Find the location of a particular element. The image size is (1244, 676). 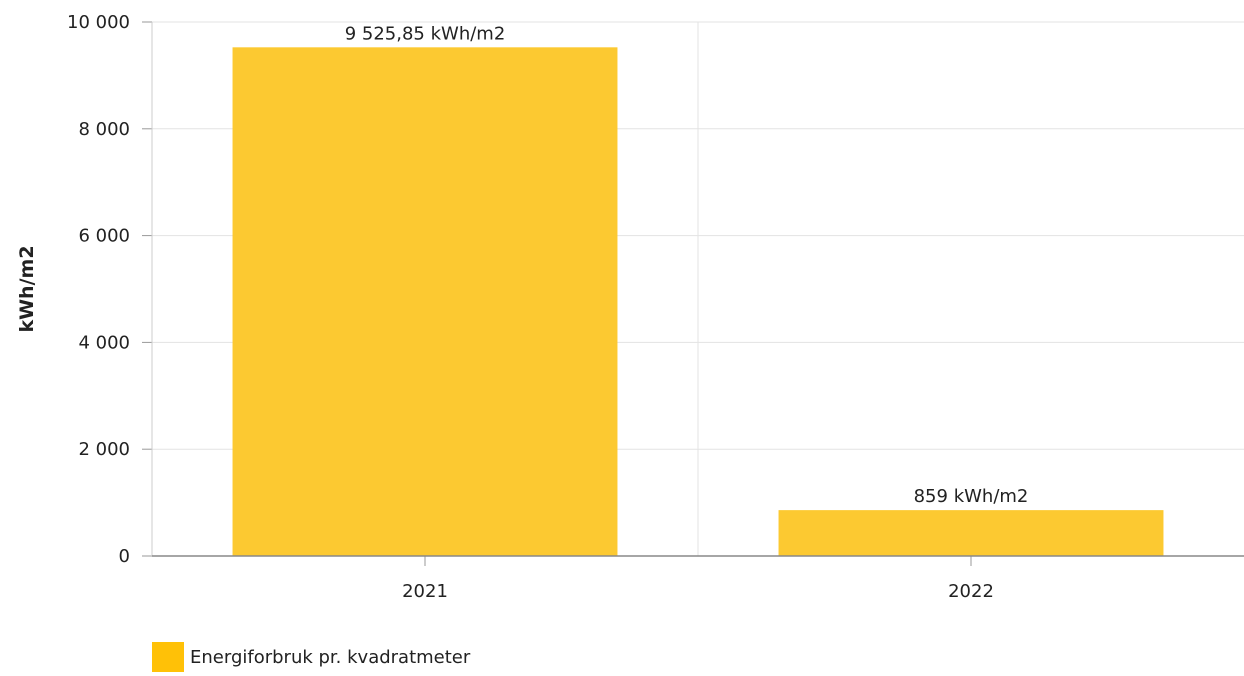

legend-label: Energiforbruk pr. kvadratmeter is located at coordinates (330, 657).